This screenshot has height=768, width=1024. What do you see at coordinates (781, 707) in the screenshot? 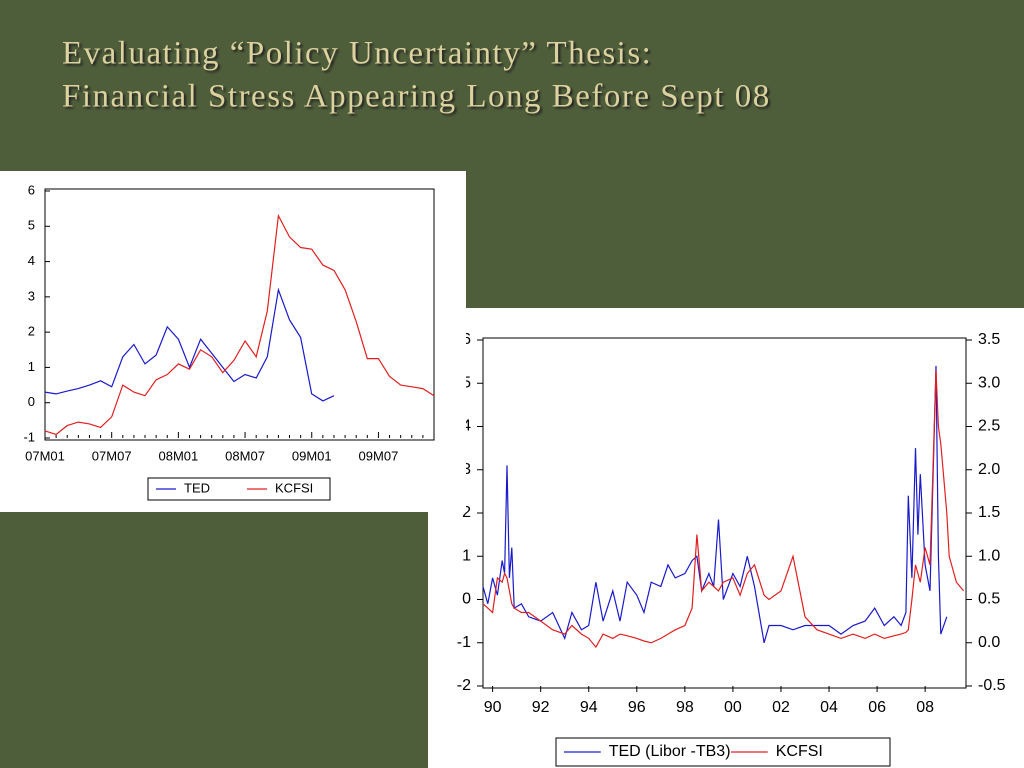
I see `x-tick-label: 02` at bounding box center [781, 707].